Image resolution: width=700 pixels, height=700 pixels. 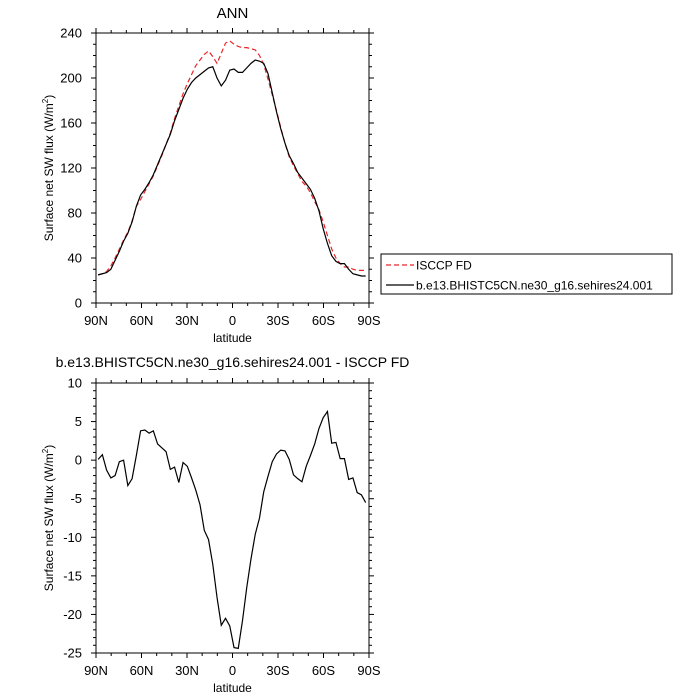 I want to click on y-tick-label: 160, so click(x=71, y=123).